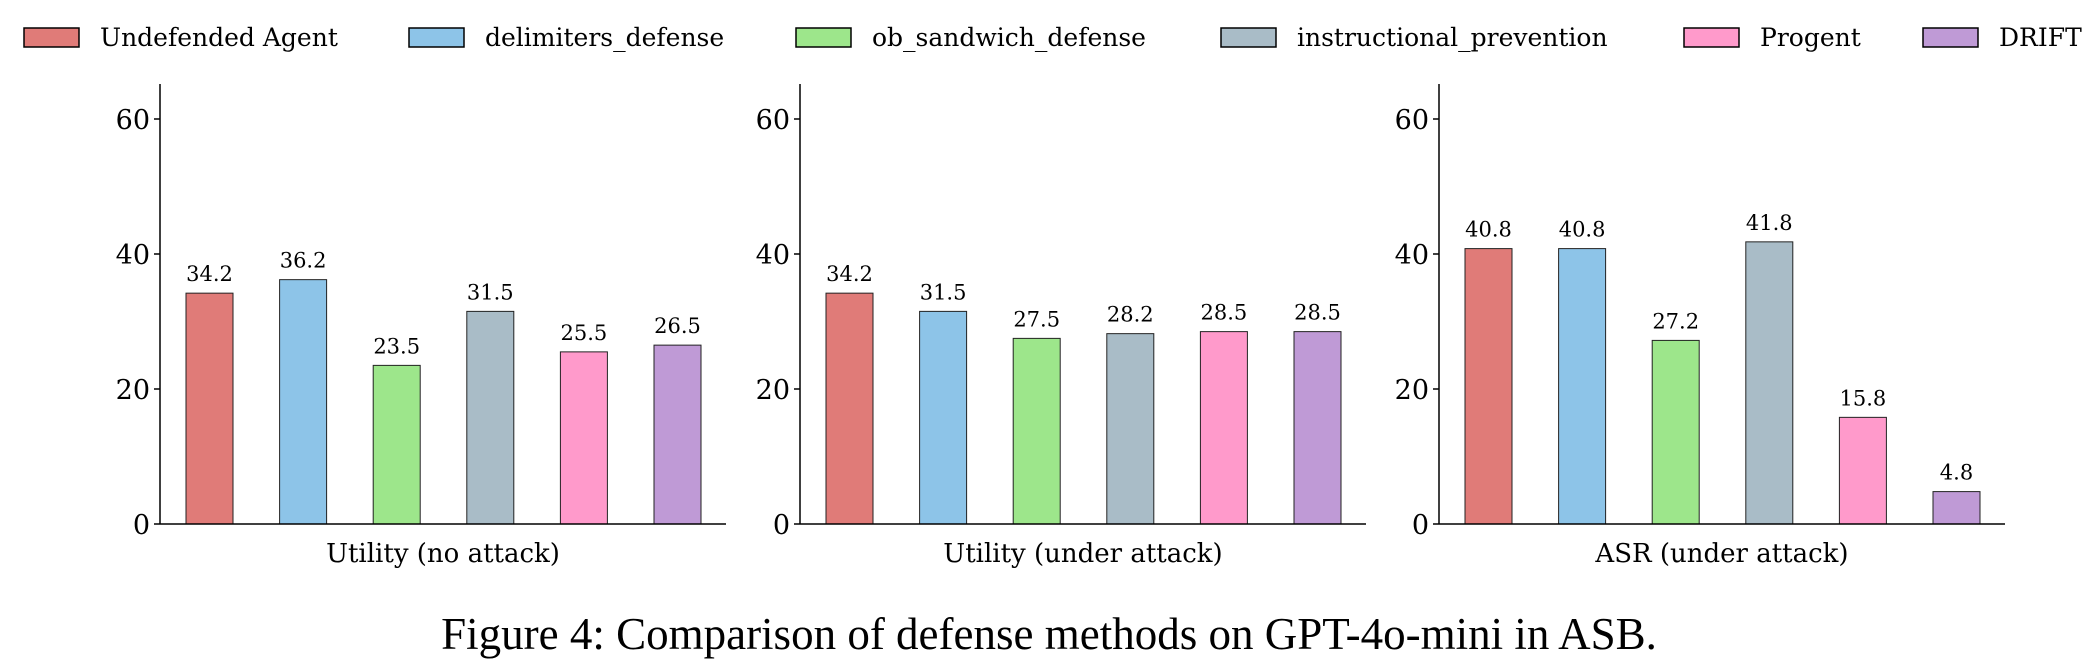  What do you see at coordinates (604, 37) in the screenshot?
I see `legend-label: delimiters_defense` at bounding box center [604, 37].